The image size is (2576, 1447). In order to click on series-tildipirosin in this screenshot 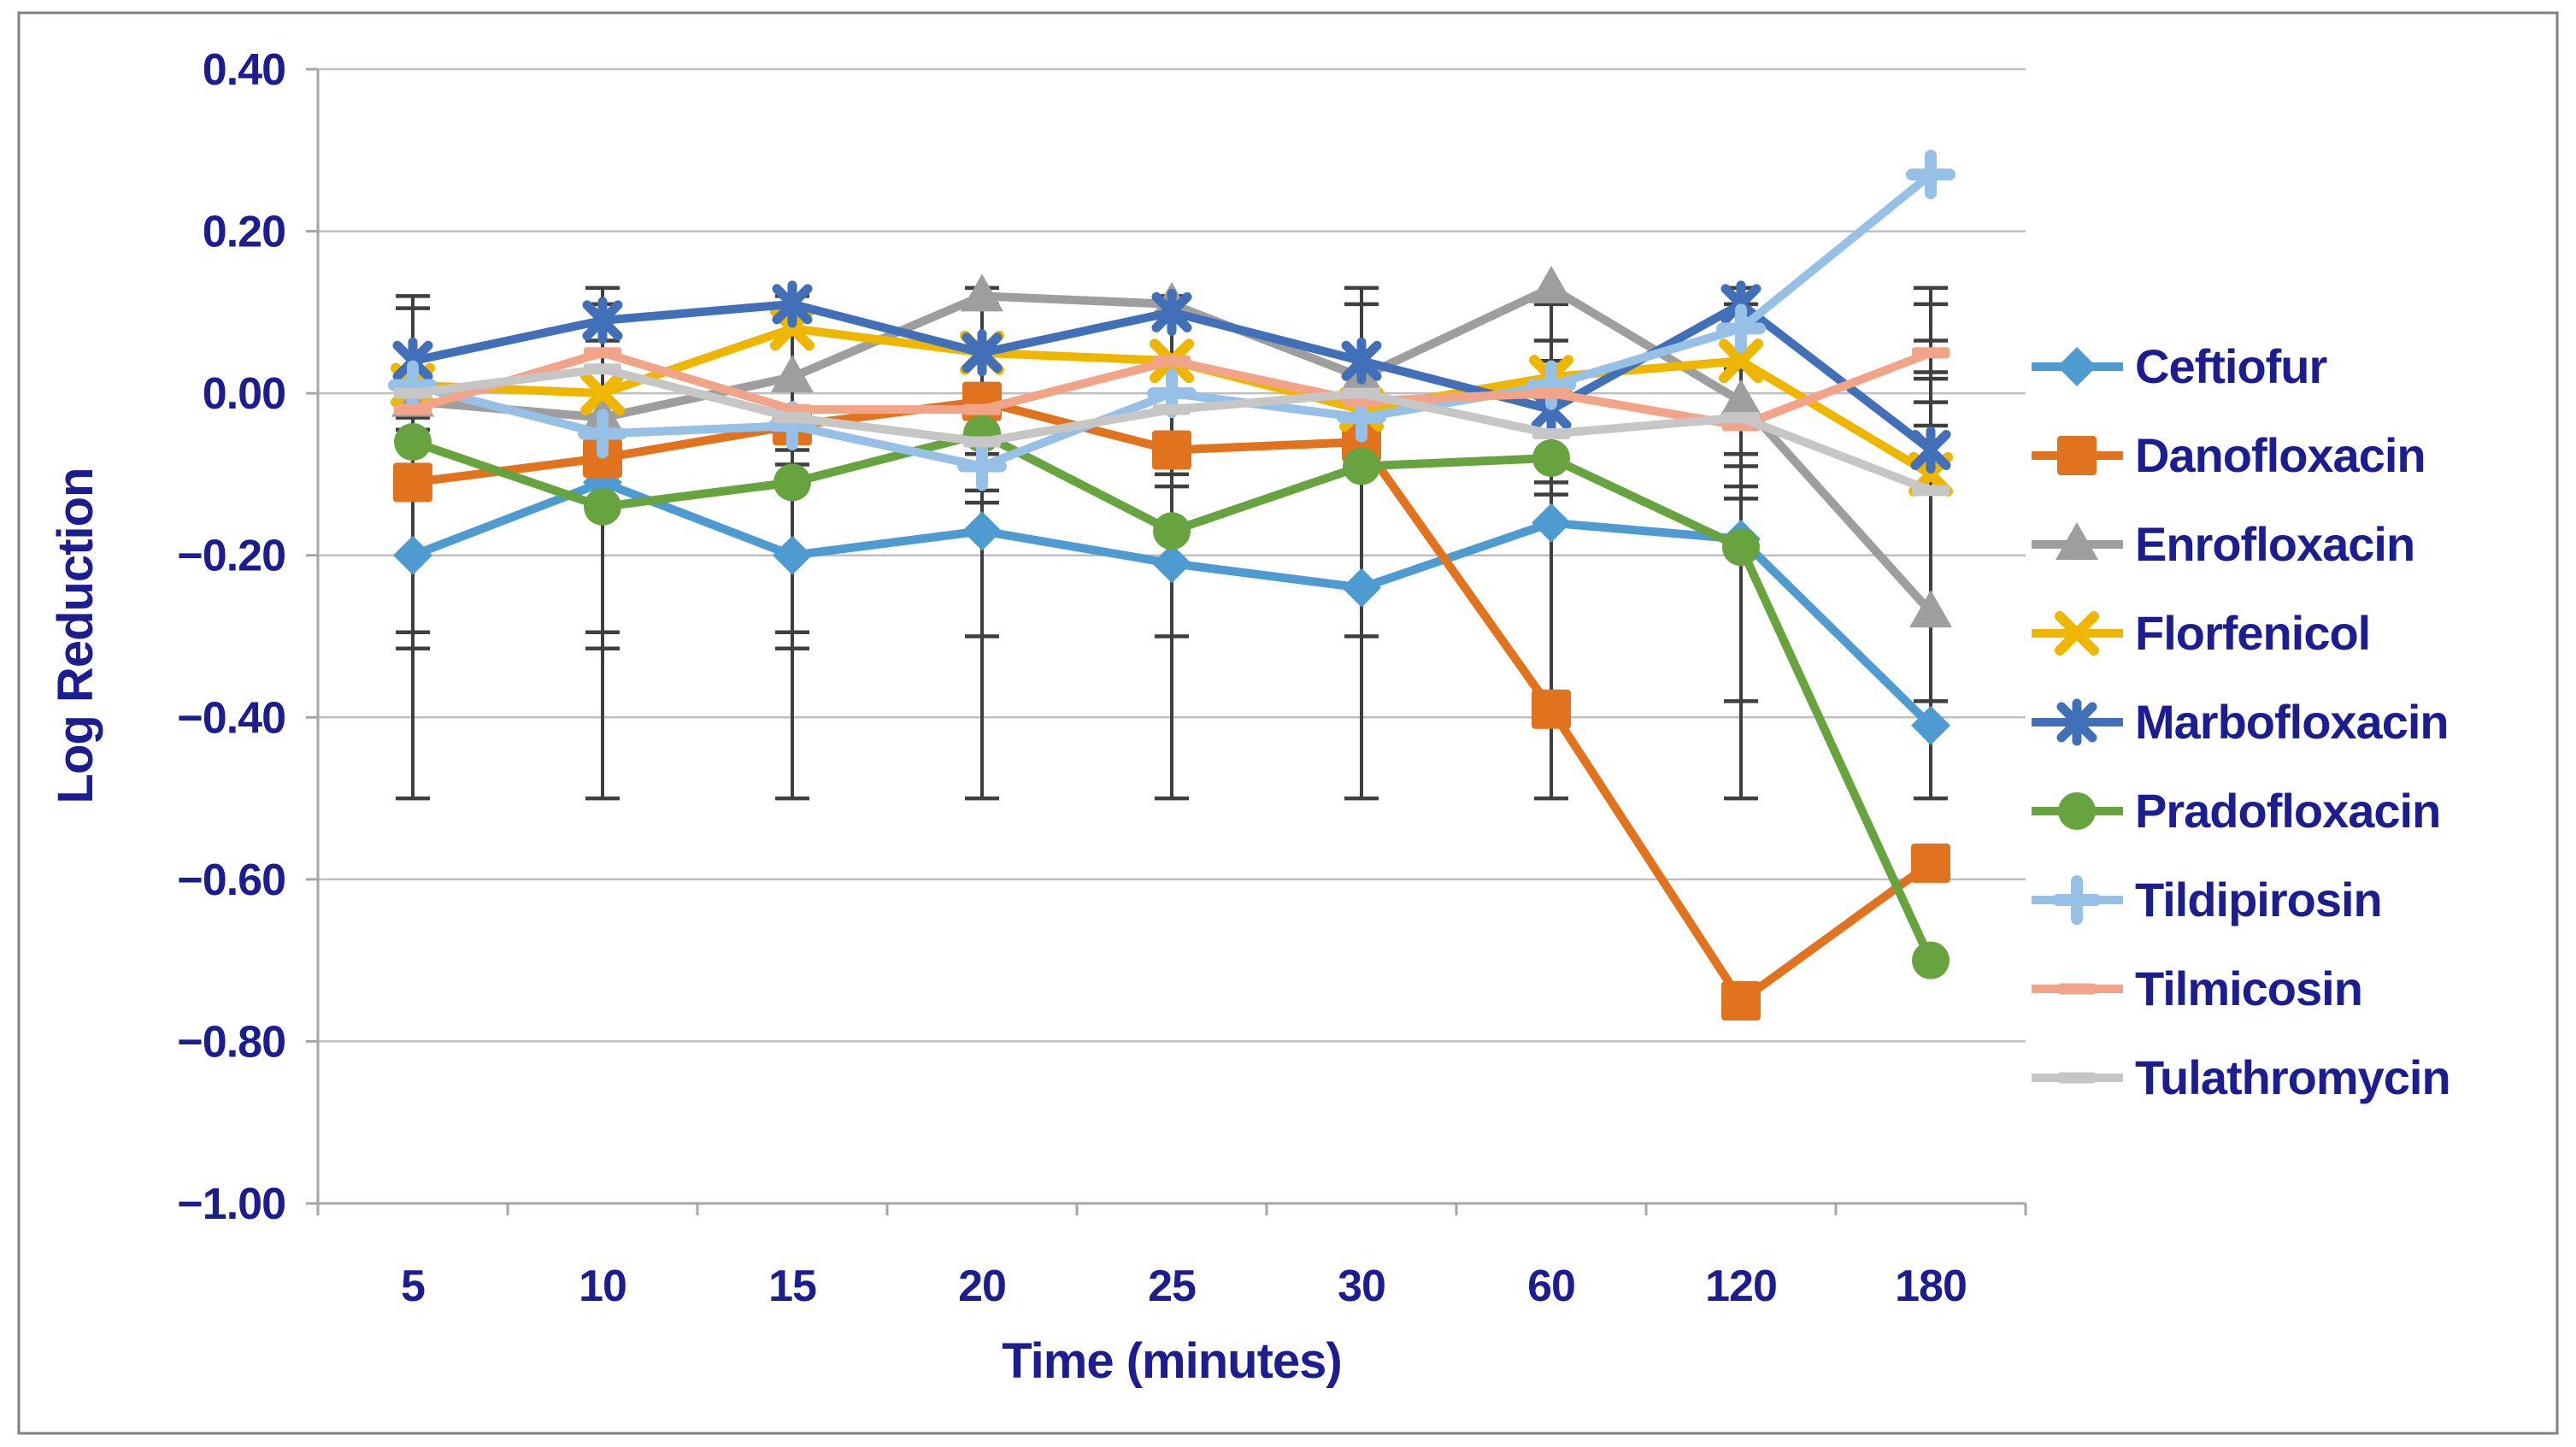, I will do `click(1172, 320)`.